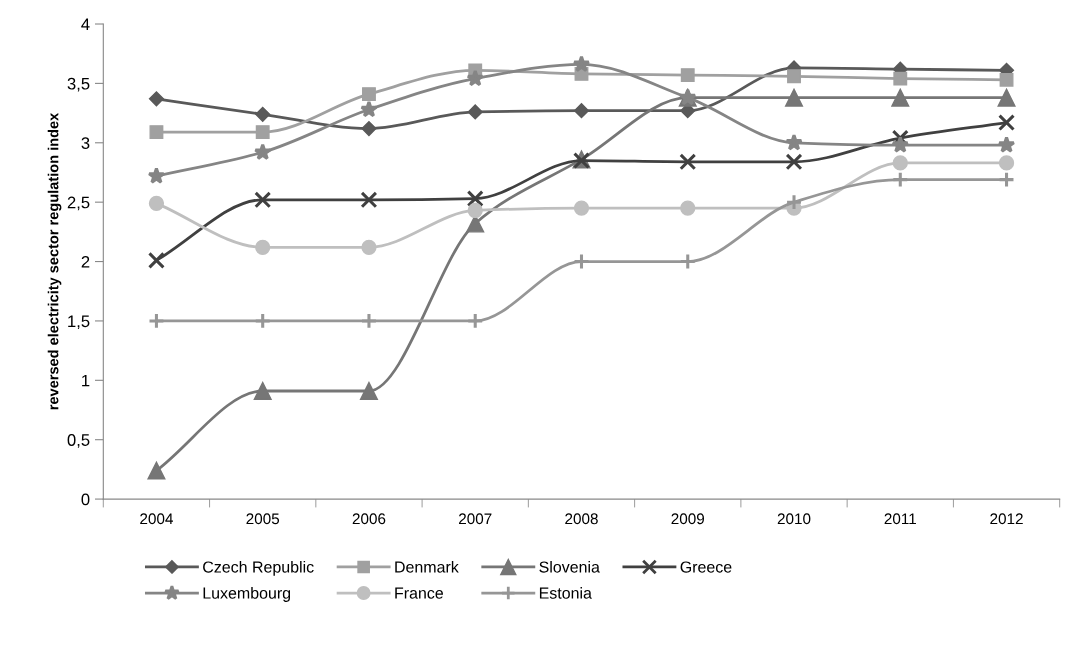  What do you see at coordinates (1006, 519) in the screenshot?
I see `x-tick-label: 2012` at bounding box center [1006, 519].